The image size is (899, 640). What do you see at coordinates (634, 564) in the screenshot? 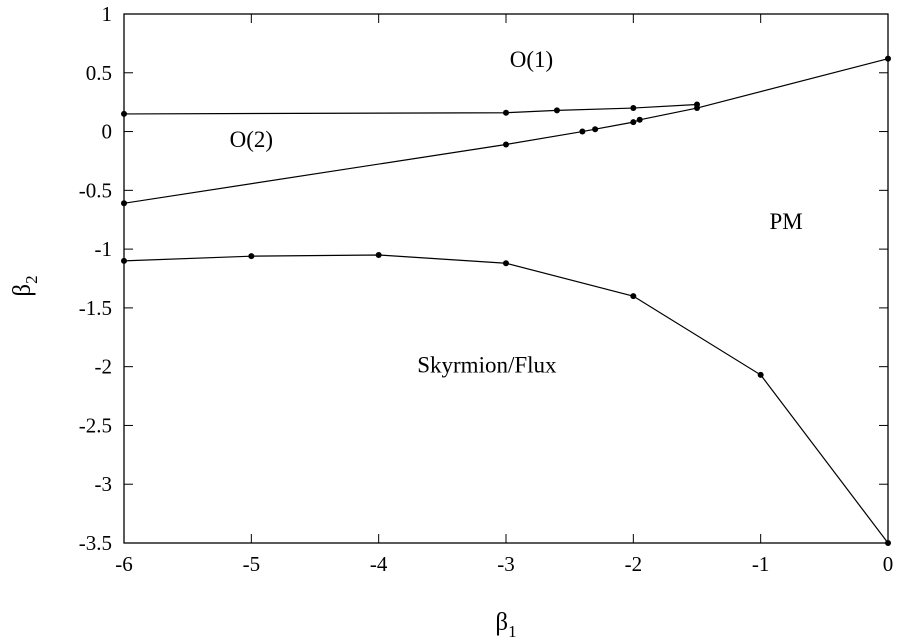
I see `x-tick-label: -2` at bounding box center [634, 564].